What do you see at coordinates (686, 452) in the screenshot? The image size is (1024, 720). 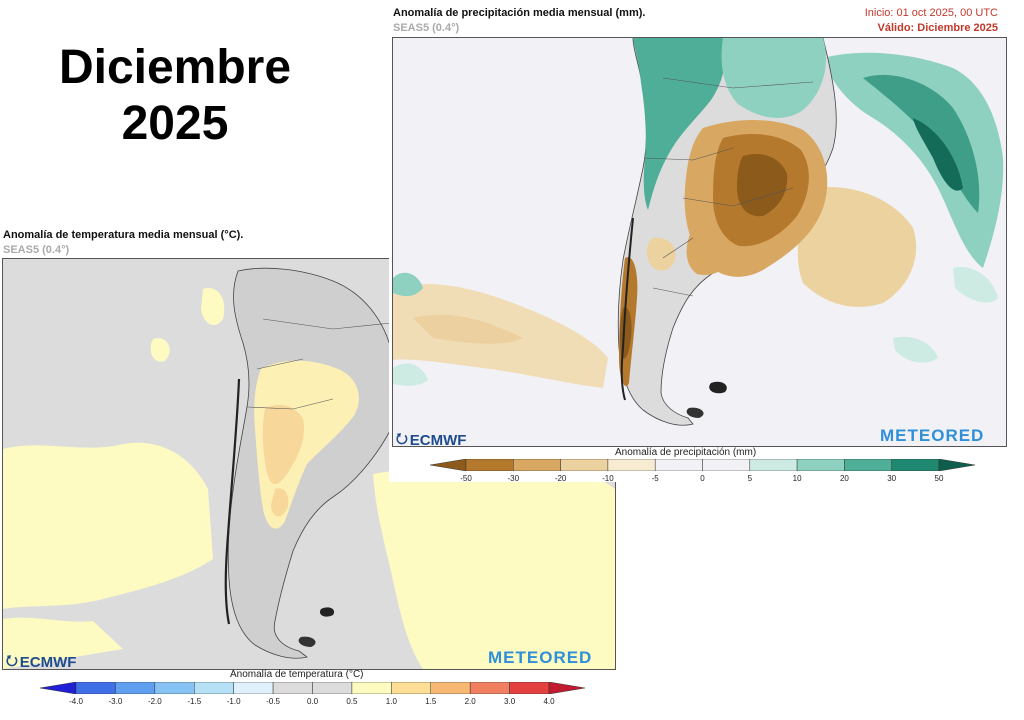 I see `precip-colorbar-title: Anomalía de precipitación (mm)` at bounding box center [686, 452].